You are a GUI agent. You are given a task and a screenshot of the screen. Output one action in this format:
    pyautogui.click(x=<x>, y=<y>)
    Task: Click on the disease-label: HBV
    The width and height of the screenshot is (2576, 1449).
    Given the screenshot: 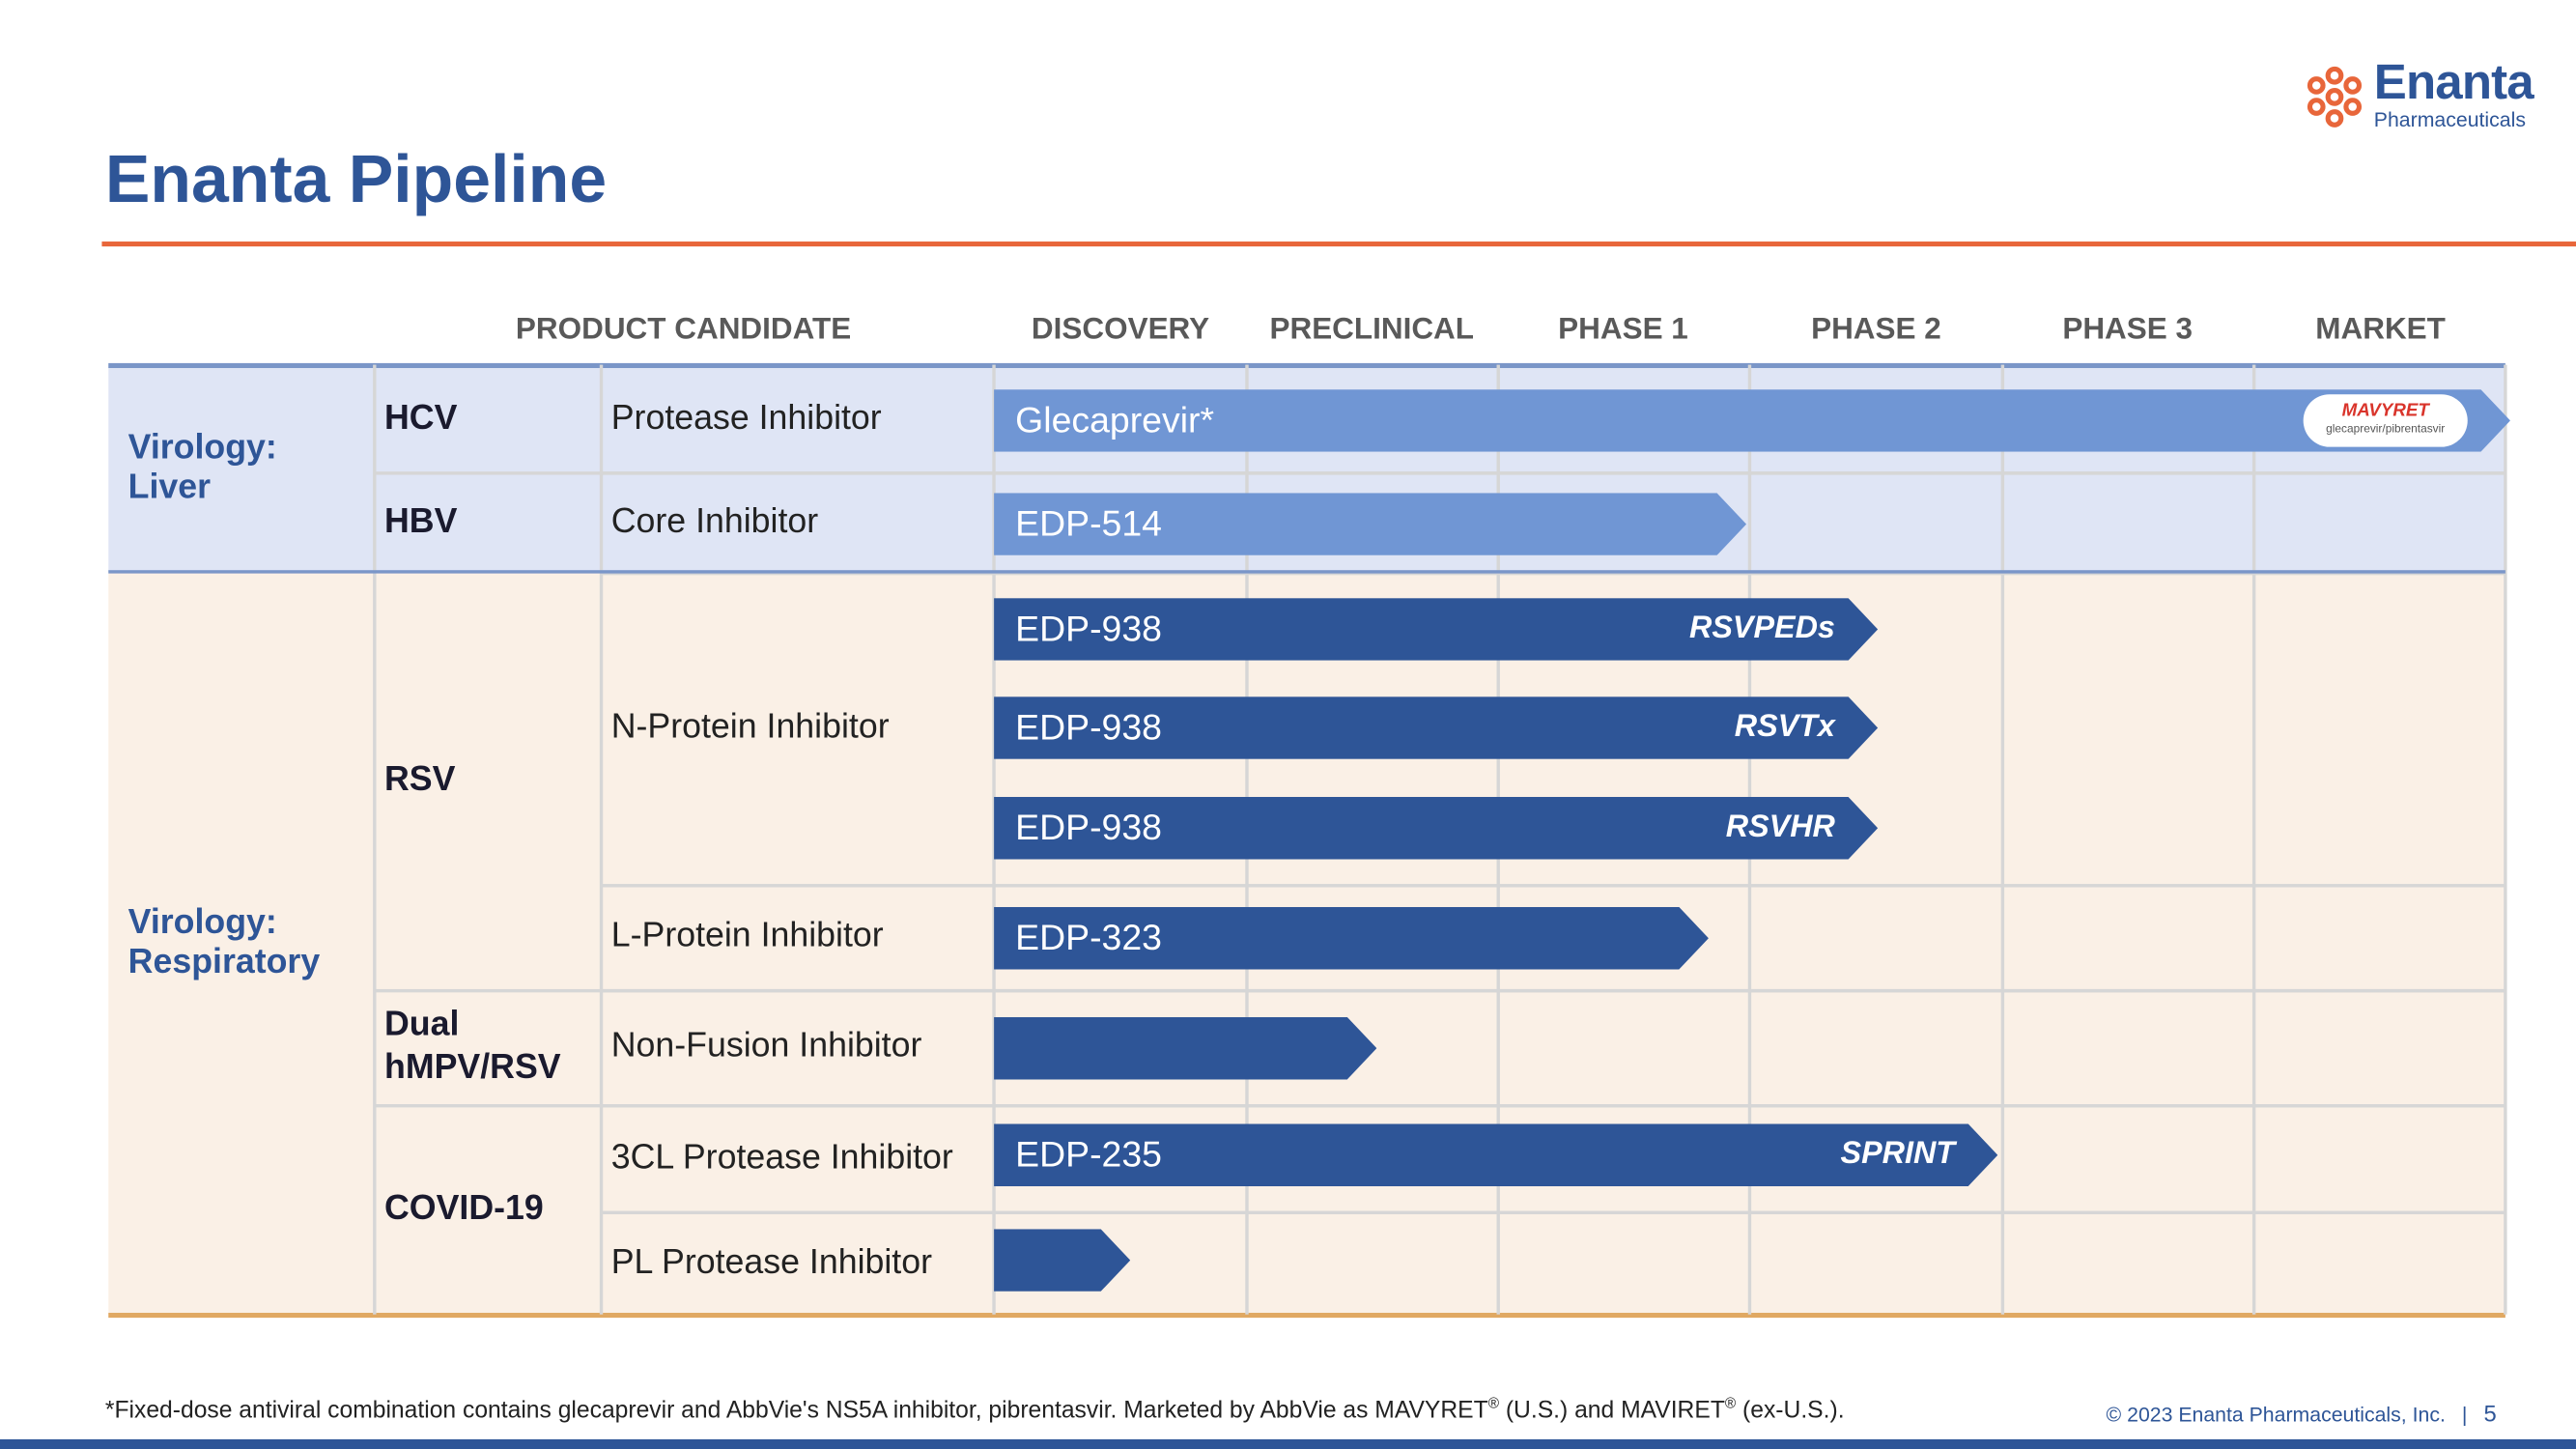 What is the action you would take?
    pyautogui.click(x=421, y=520)
    